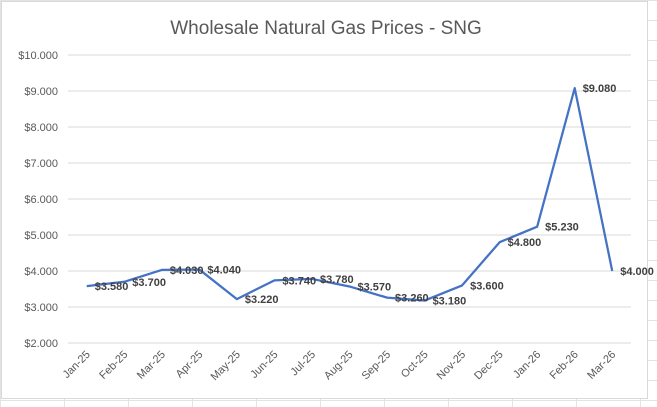 The width and height of the screenshot is (657, 407). What do you see at coordinates (41, 344) in the screenshot?
I see `y-tick-label: $2.000` at bounding box center [41, 344].